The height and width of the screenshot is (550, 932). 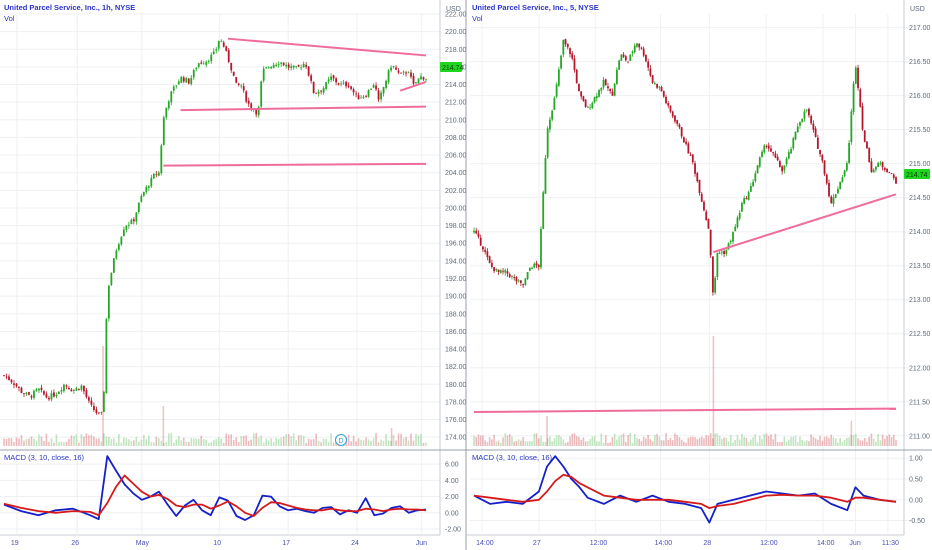 What do you see at coordinates (355, 543) in the screenshot?
I see `left-time-tick: 24` at bounding box center [355, 543].